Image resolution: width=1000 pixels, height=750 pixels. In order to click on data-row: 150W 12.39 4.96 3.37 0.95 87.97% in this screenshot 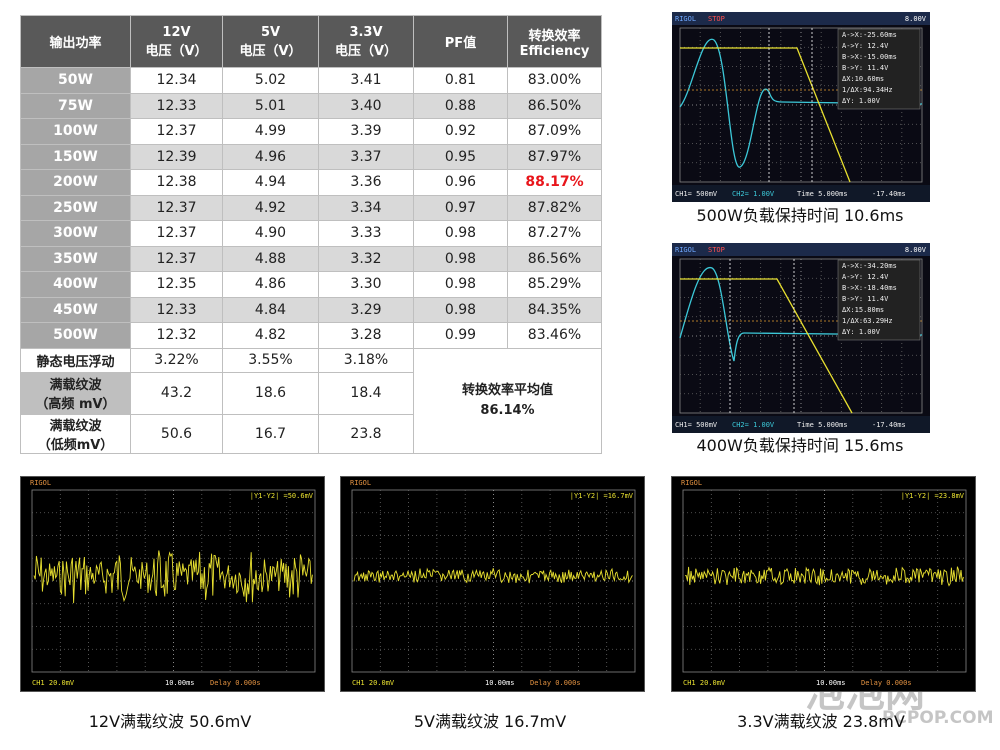, I will do `click(311, 156)`.